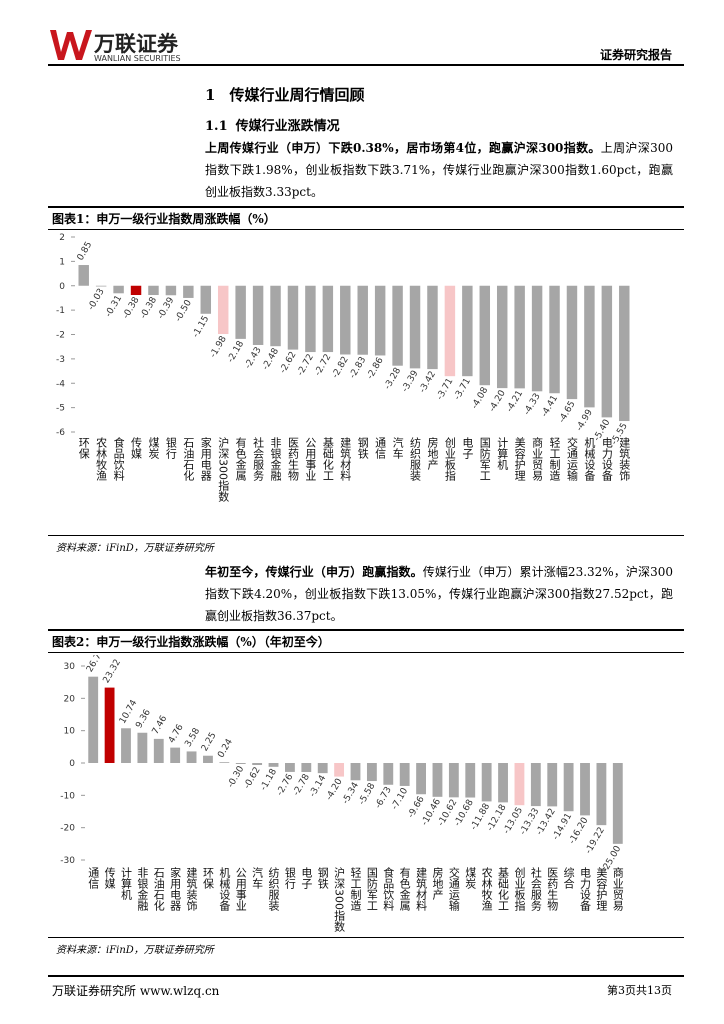 Image resolution: width=724 pixels, height=1024 pixels. Describe the element at coordinates (101, 459) in the screenshot. I see `x-tick-label: 农林牧渔` at that location.